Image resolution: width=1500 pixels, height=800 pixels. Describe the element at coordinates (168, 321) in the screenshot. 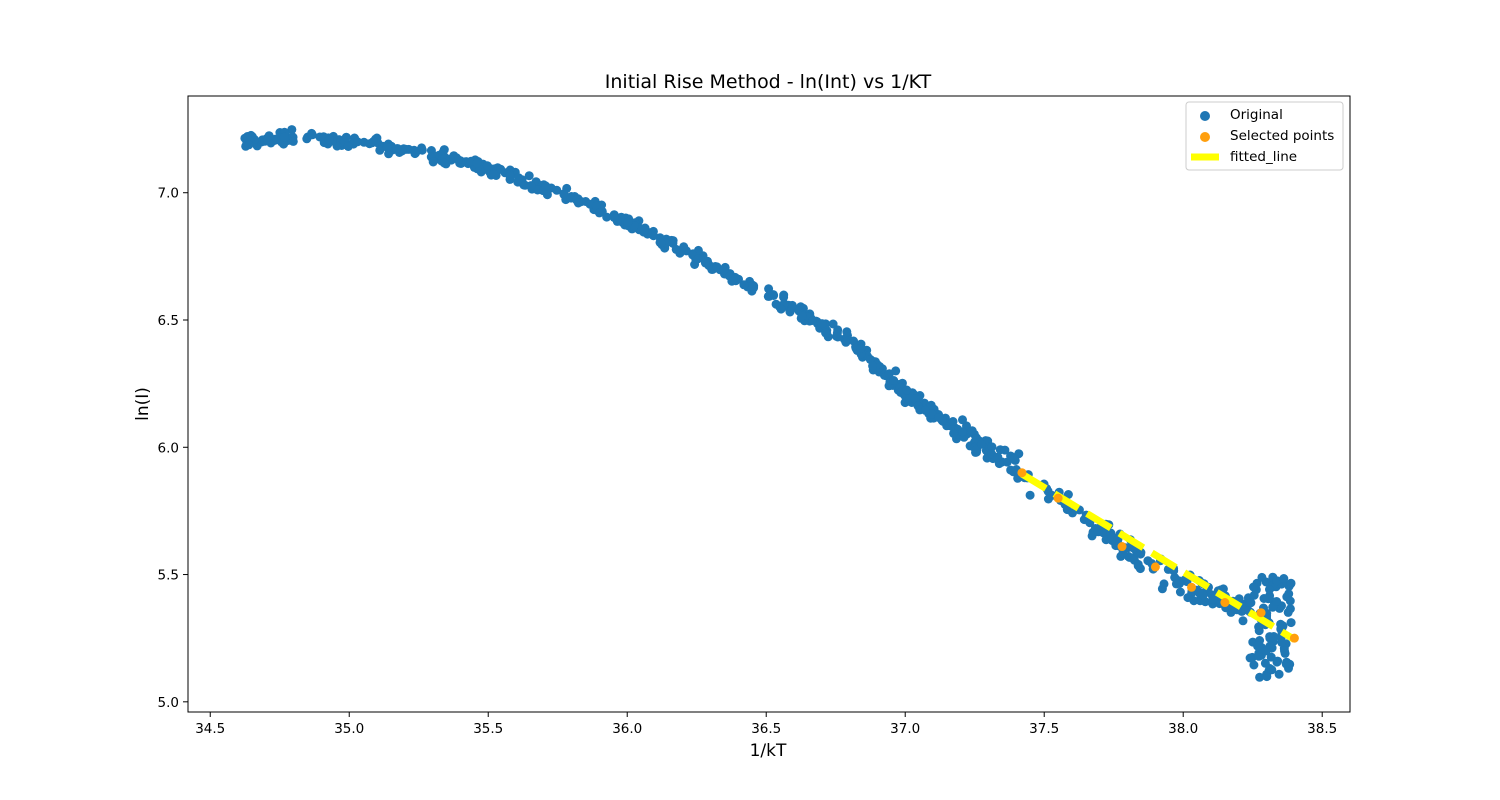

I see `y-tick-label: 6.5` at that location.